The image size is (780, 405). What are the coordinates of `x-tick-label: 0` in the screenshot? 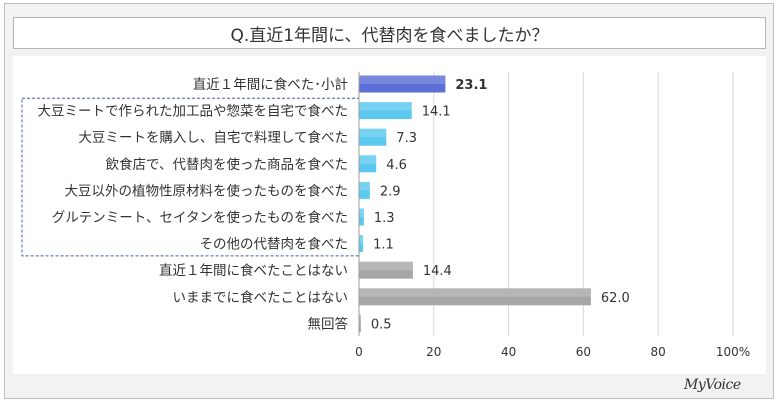 It's located at (359, 352).